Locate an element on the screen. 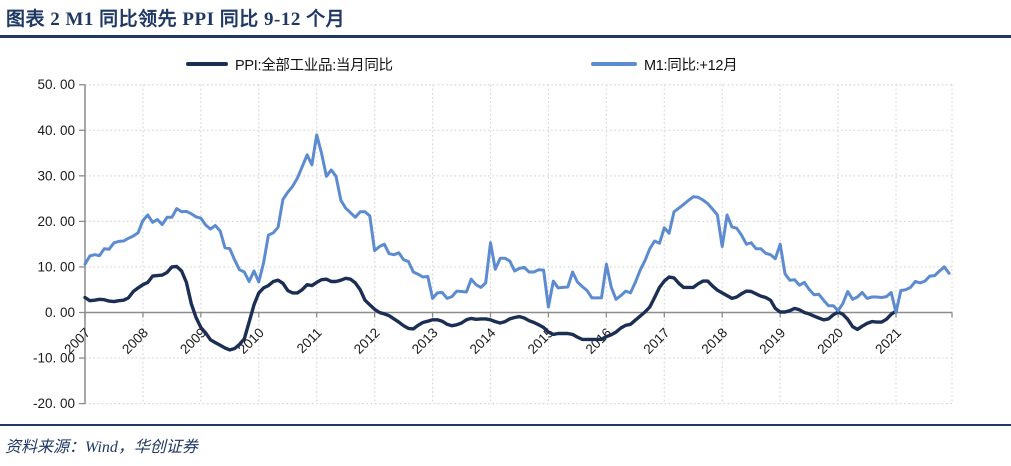 The image size is (1011, 466). y-axis-label: 40. 00 is located at coordinates (56, 130).